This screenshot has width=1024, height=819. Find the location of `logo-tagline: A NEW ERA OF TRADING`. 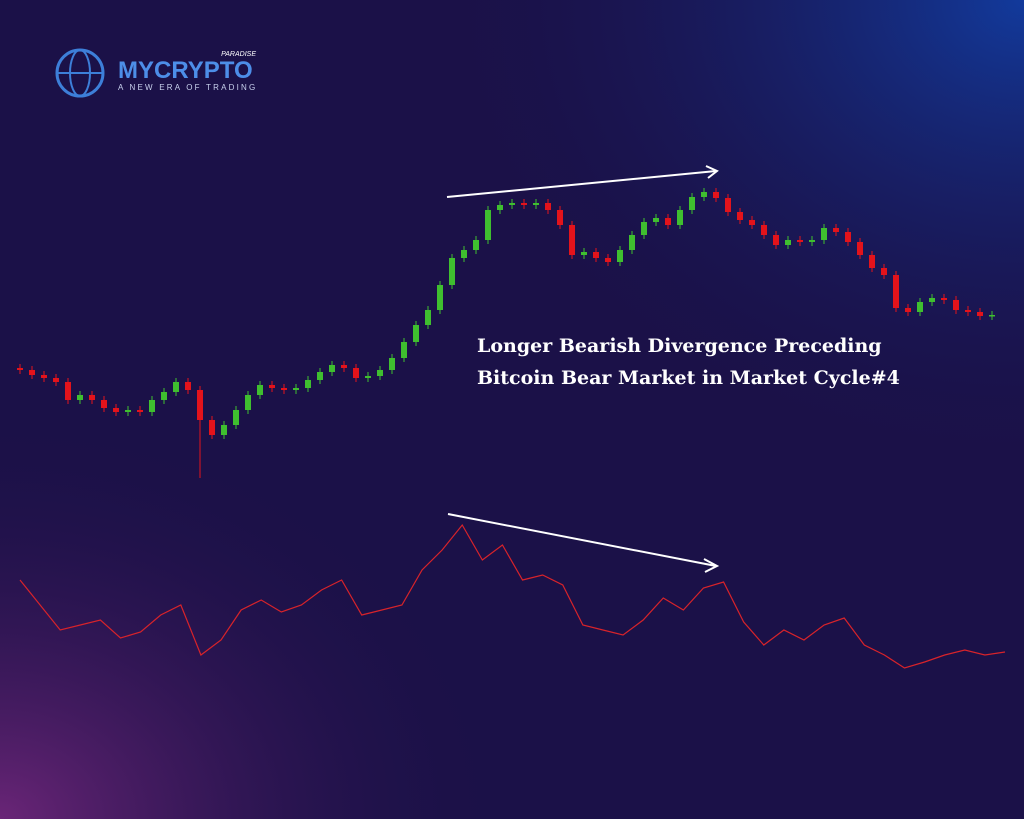

logo-tagline: A NEW ERA OF TRADING is located at coordinates (187, 87).